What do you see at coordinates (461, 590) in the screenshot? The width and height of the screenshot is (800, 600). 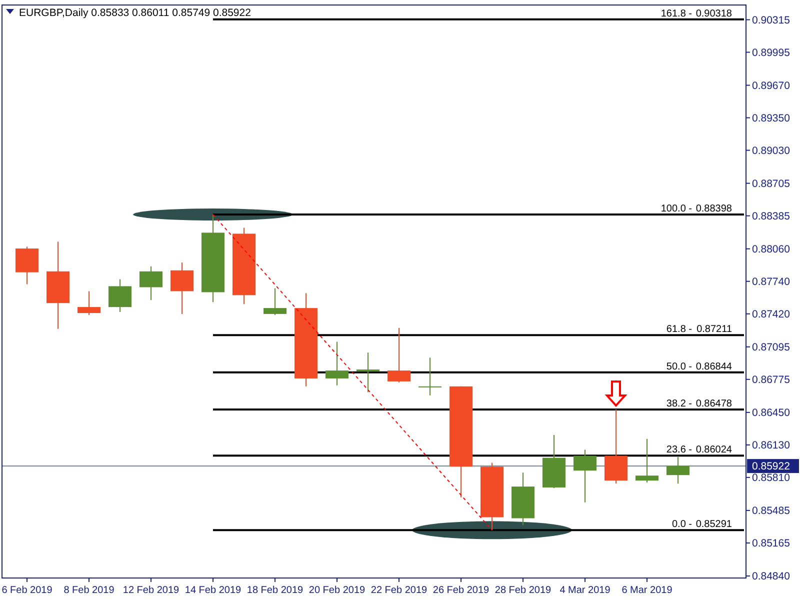 I see `x-tick-label: 26 Feb 2019` at bounding box center [461, 590].